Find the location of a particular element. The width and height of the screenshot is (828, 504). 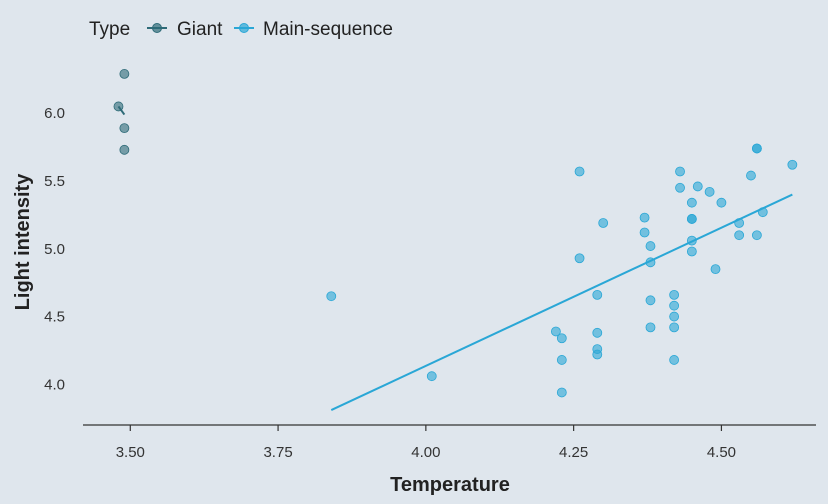

y-tick-label: 5.5 is located at coordinates (54, 181).